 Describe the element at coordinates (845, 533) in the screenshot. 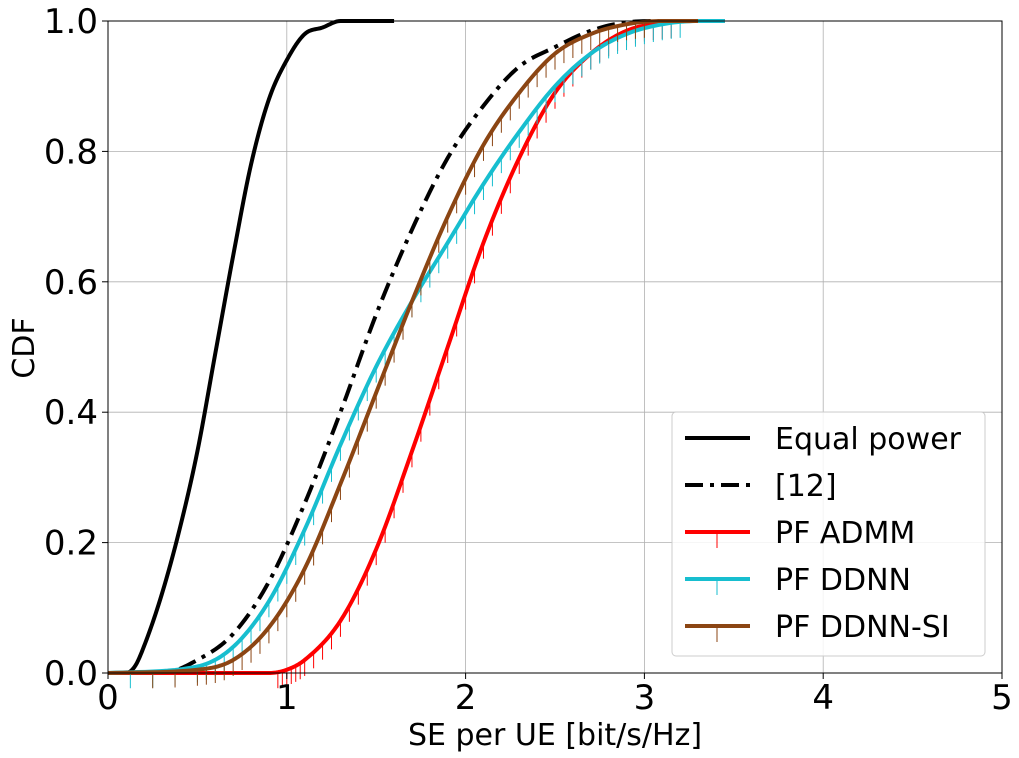

I see `legend-label-2: PF ADMM` at that location.